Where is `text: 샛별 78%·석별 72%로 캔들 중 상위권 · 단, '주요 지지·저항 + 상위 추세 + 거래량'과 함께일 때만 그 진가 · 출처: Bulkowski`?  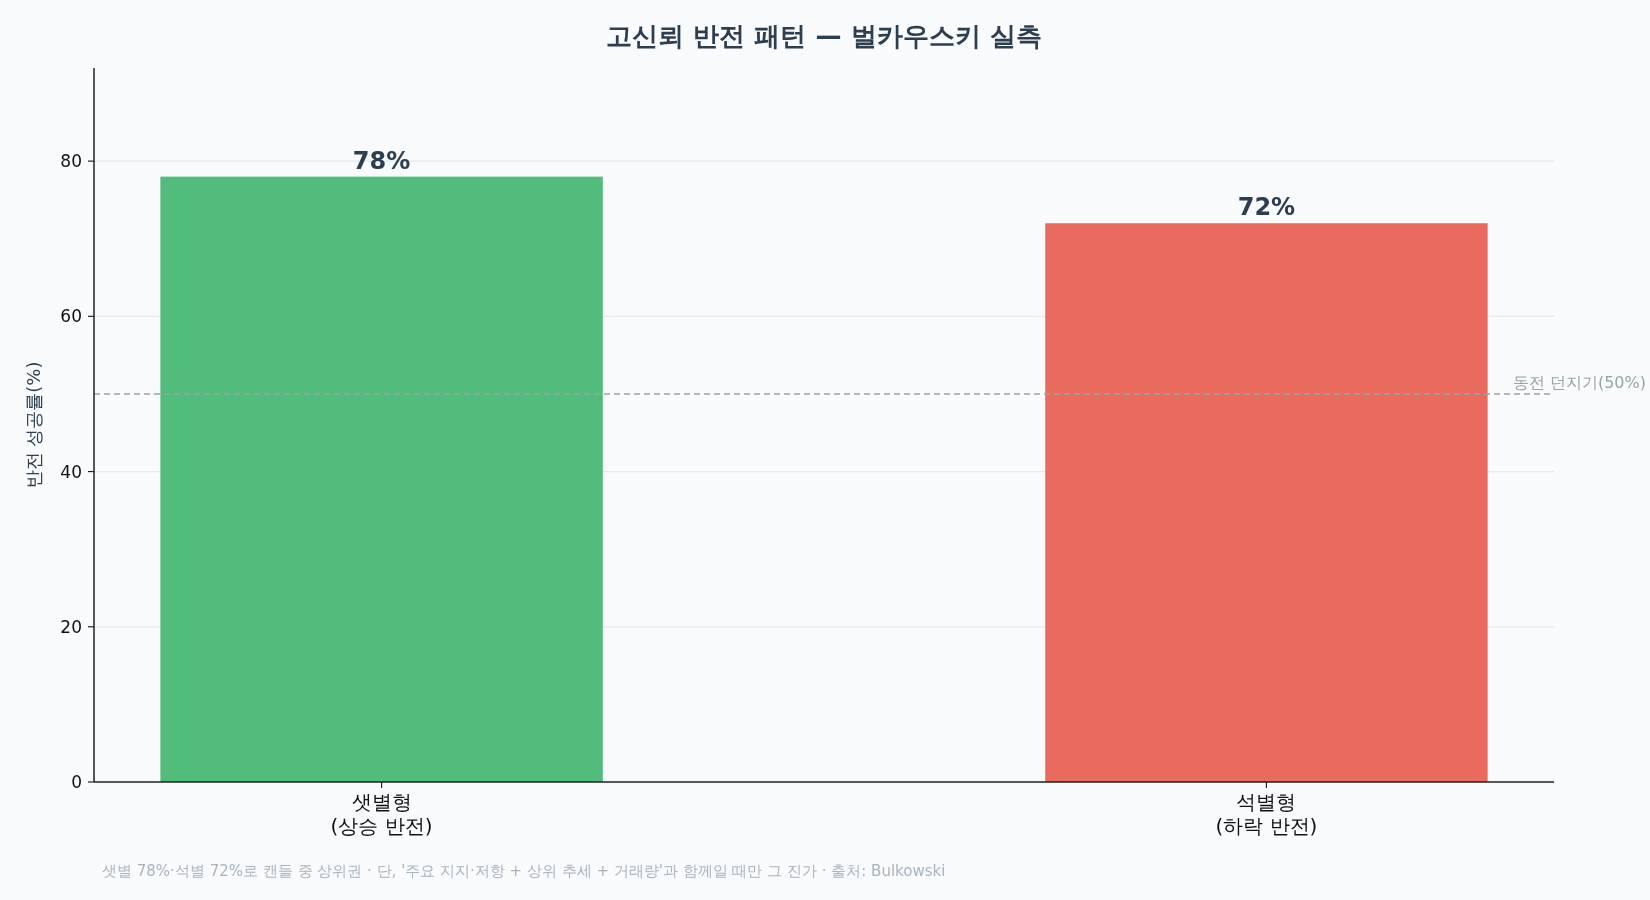 text: 샛별 78%·석별 72%로 캔들 중 상위권 · 단, '주요 지지·저항 + 상위 추세 + 거래량'과 함께일 때만 그 진가 · 출처: Bulkowski is located at coordinates (524, 871).